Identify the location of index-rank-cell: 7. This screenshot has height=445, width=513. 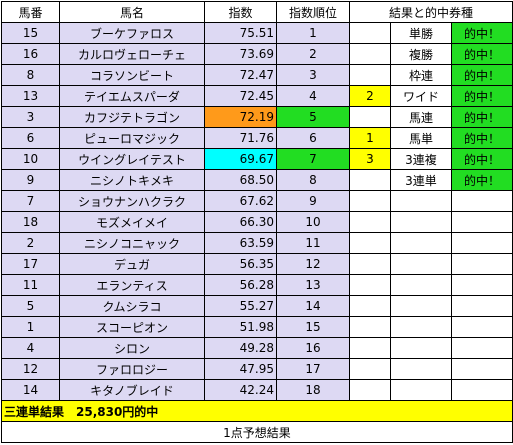
(313, 159).